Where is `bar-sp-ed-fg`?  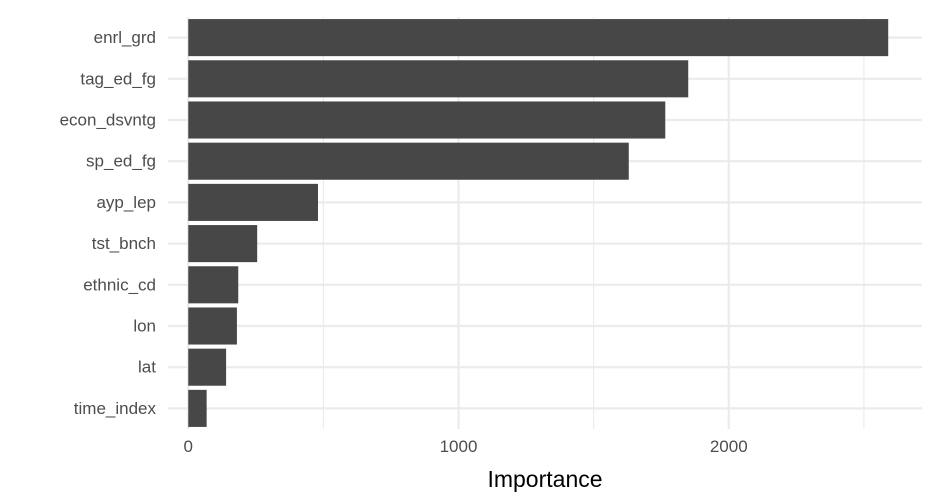 bar-sp-ed-fg is located at coordinates (408, 161).